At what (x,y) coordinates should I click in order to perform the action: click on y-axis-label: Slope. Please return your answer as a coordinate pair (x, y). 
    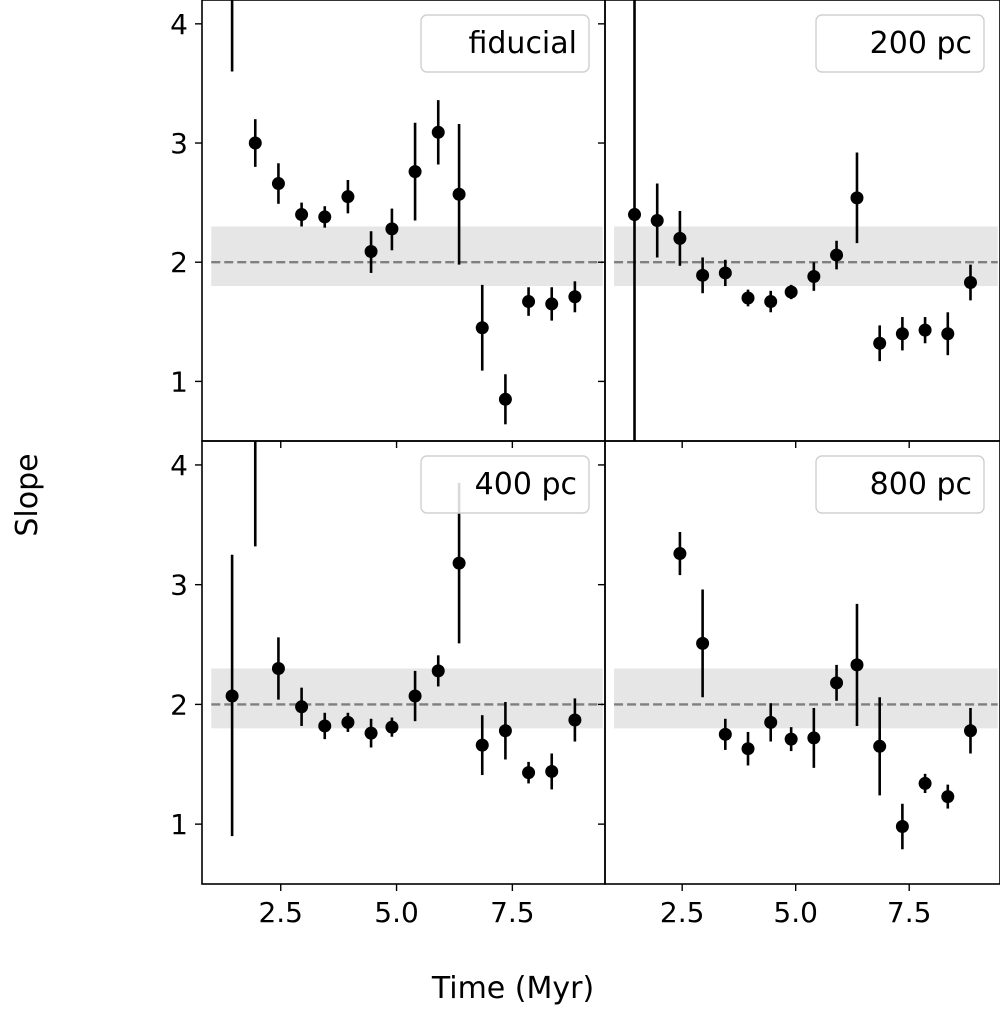
    Looking at the image, I should click on (27, 494).